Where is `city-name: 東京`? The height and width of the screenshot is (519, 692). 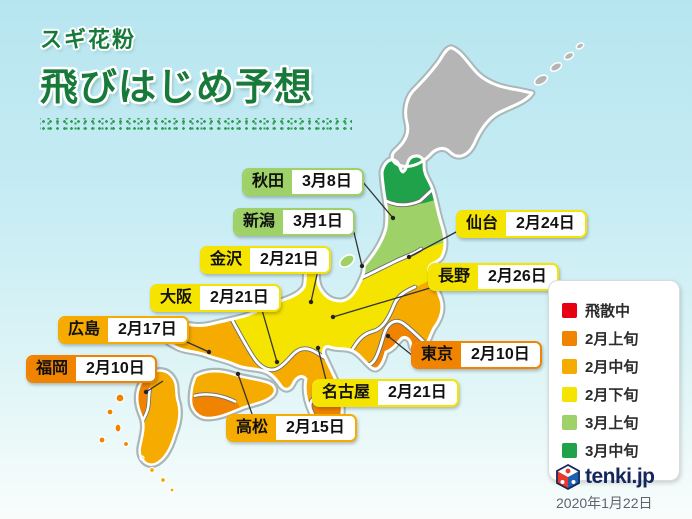
city-name: 東京 is located at coordinates (437, 355).